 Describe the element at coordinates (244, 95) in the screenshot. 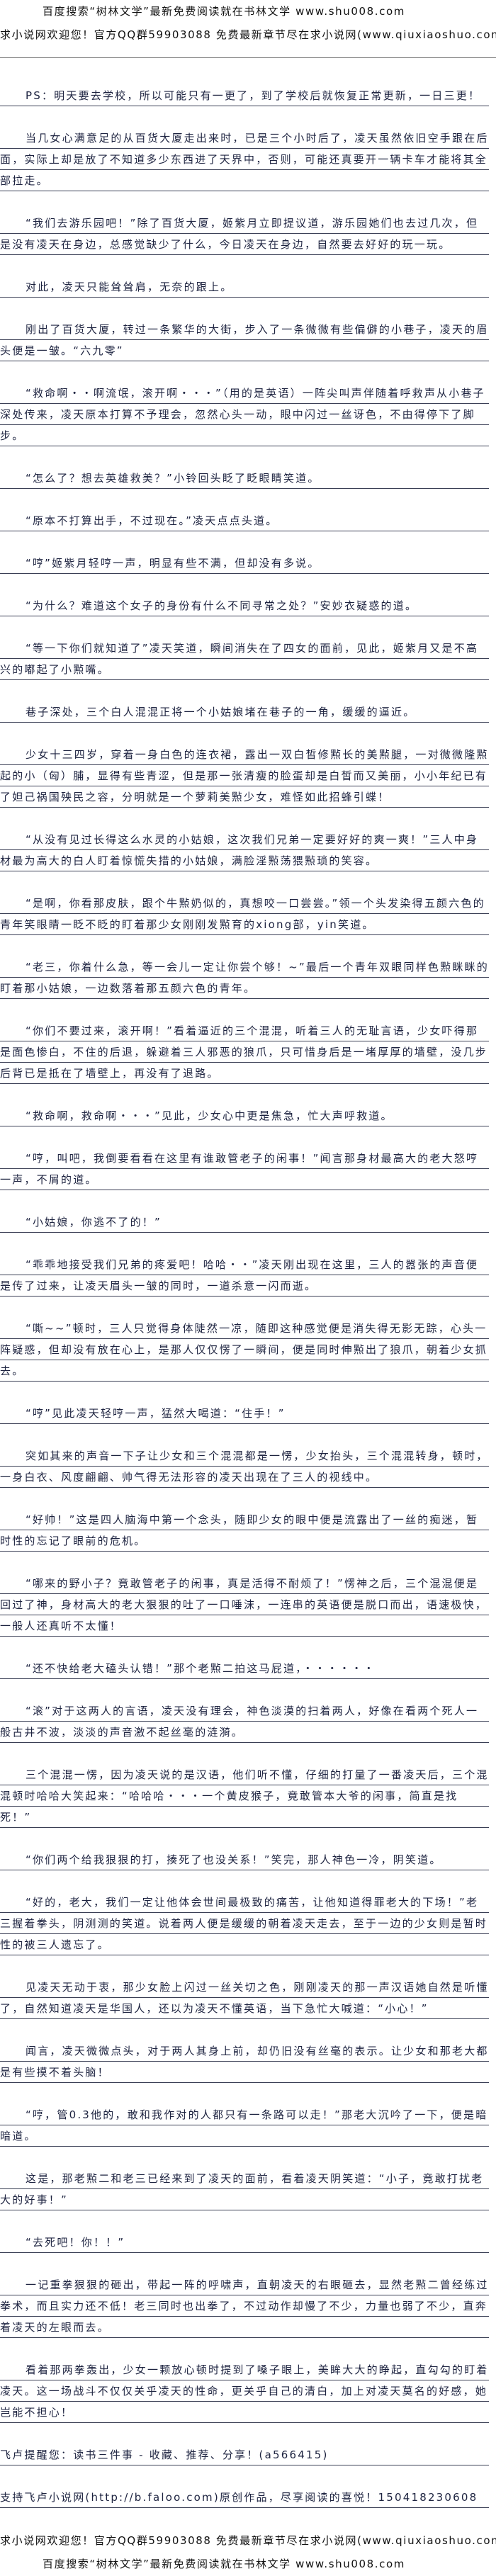

I see `story-paragraph: PS：明天要去学校，所以可能只有一更了，到了学校后就恢复正常更新，一日三更！` at that location.